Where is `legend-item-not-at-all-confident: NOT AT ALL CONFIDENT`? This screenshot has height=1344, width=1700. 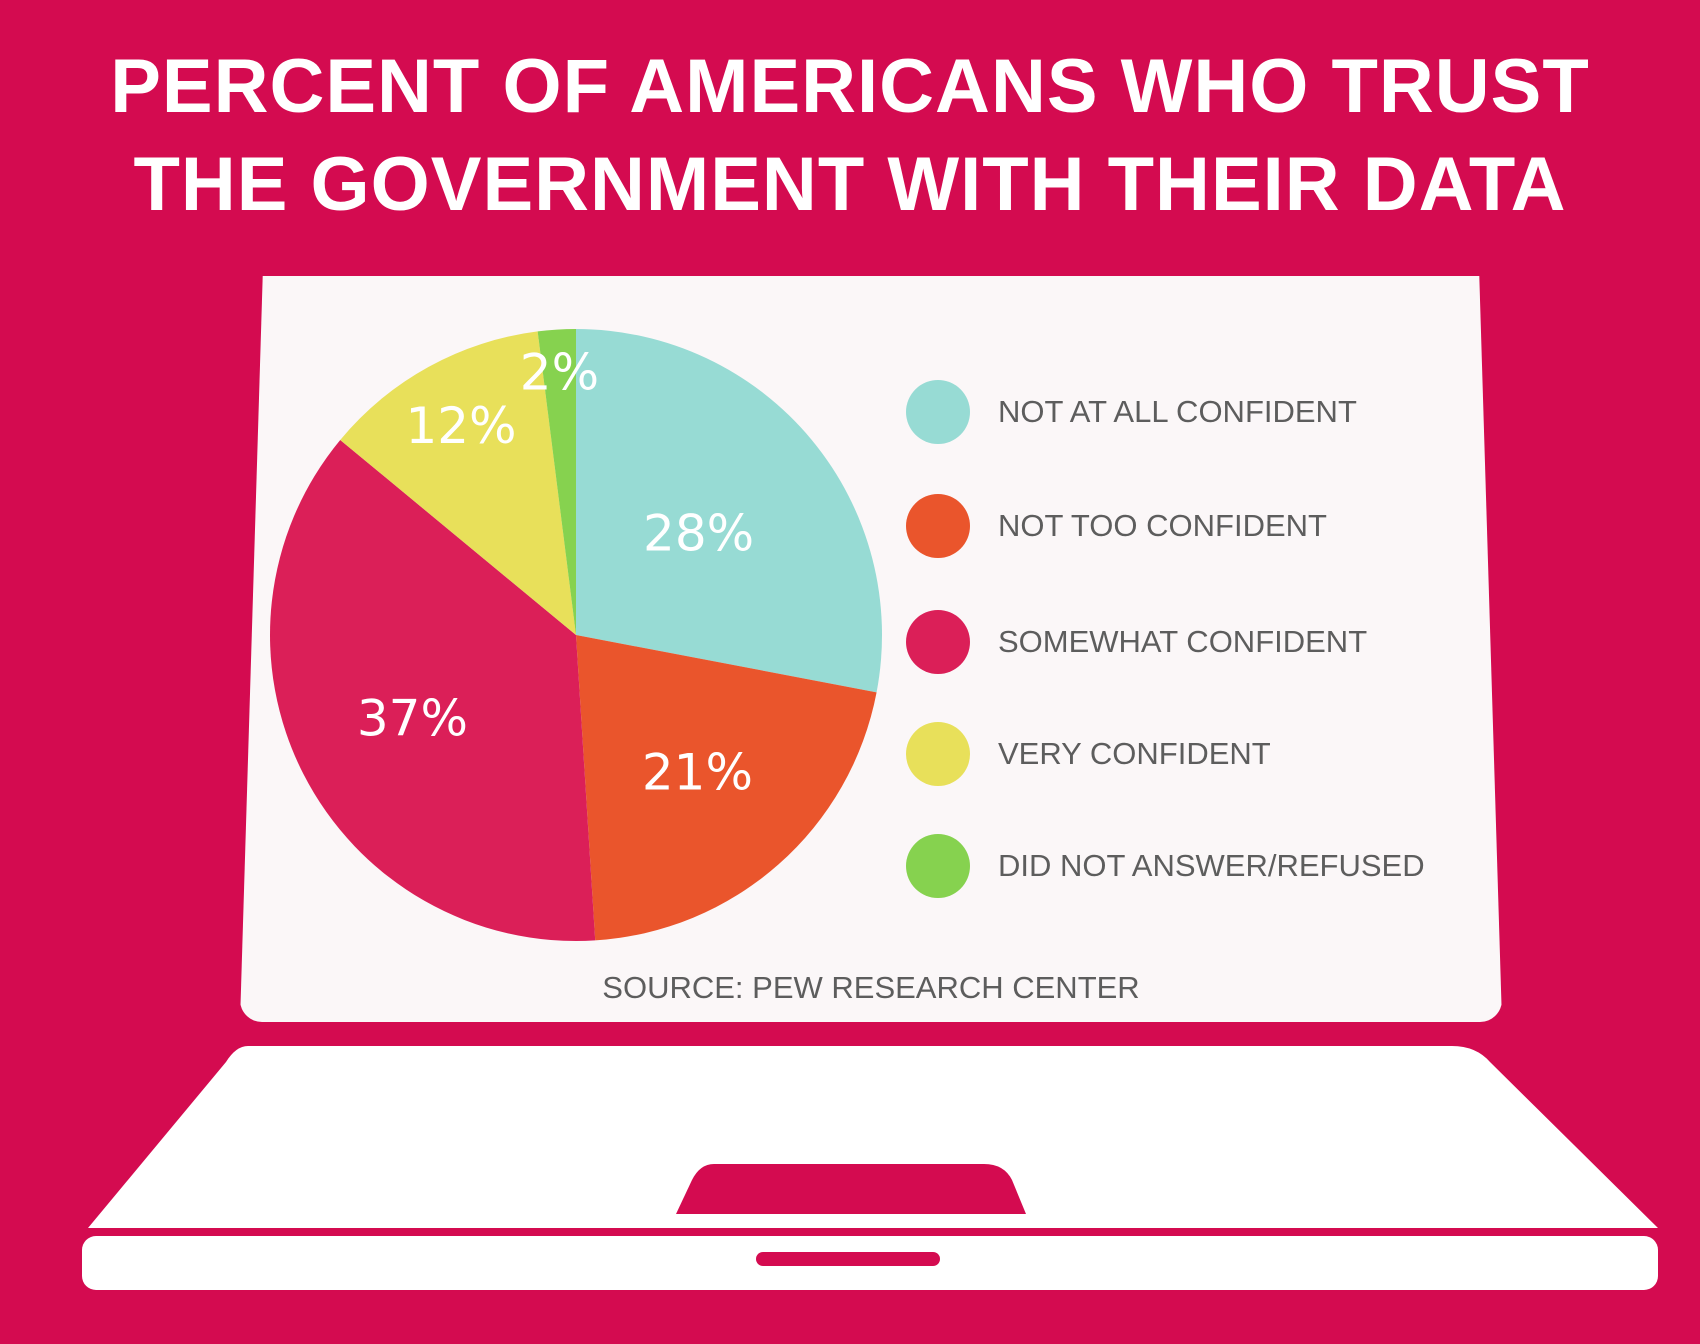 legend-item-not-at-all-confident: NOT AT ALL CONFIDENT is located at coordinates (1186, 413).